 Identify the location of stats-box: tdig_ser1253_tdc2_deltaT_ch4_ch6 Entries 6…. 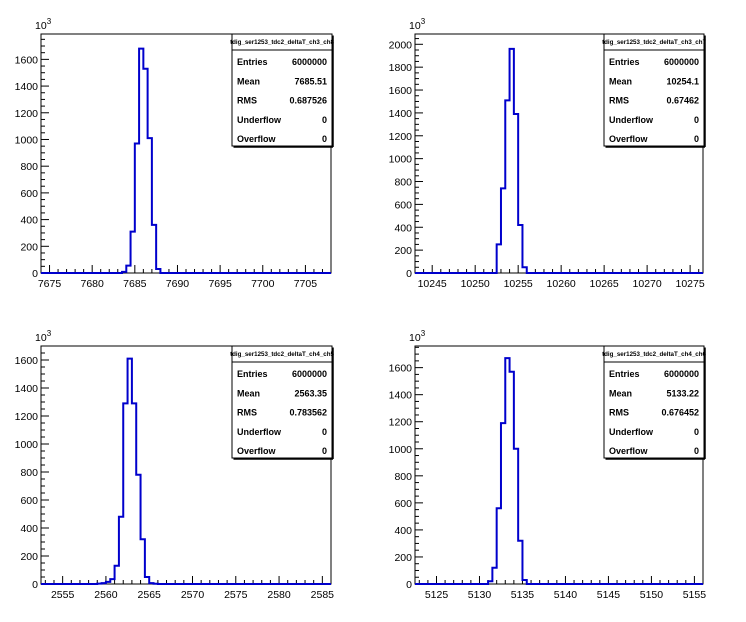
(654, 402).